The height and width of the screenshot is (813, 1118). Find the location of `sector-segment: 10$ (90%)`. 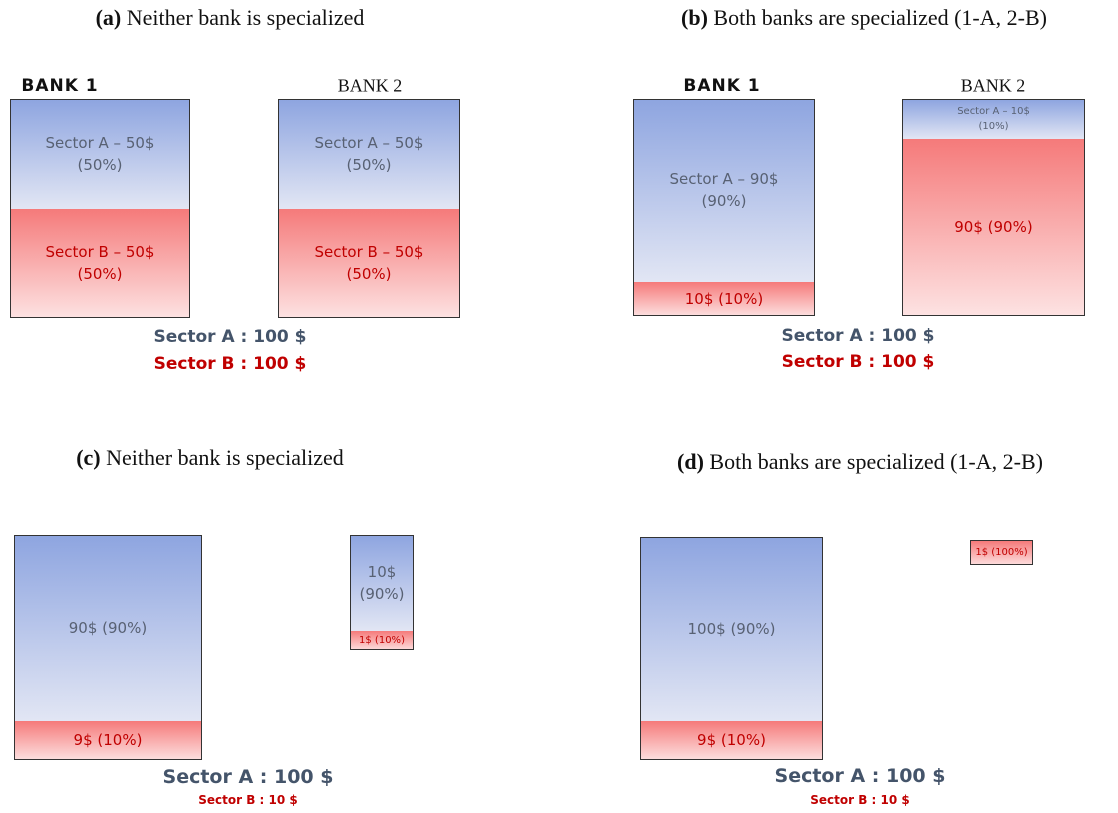

sector-segment: 10$ (90%) is located at coordinates (382, 583).